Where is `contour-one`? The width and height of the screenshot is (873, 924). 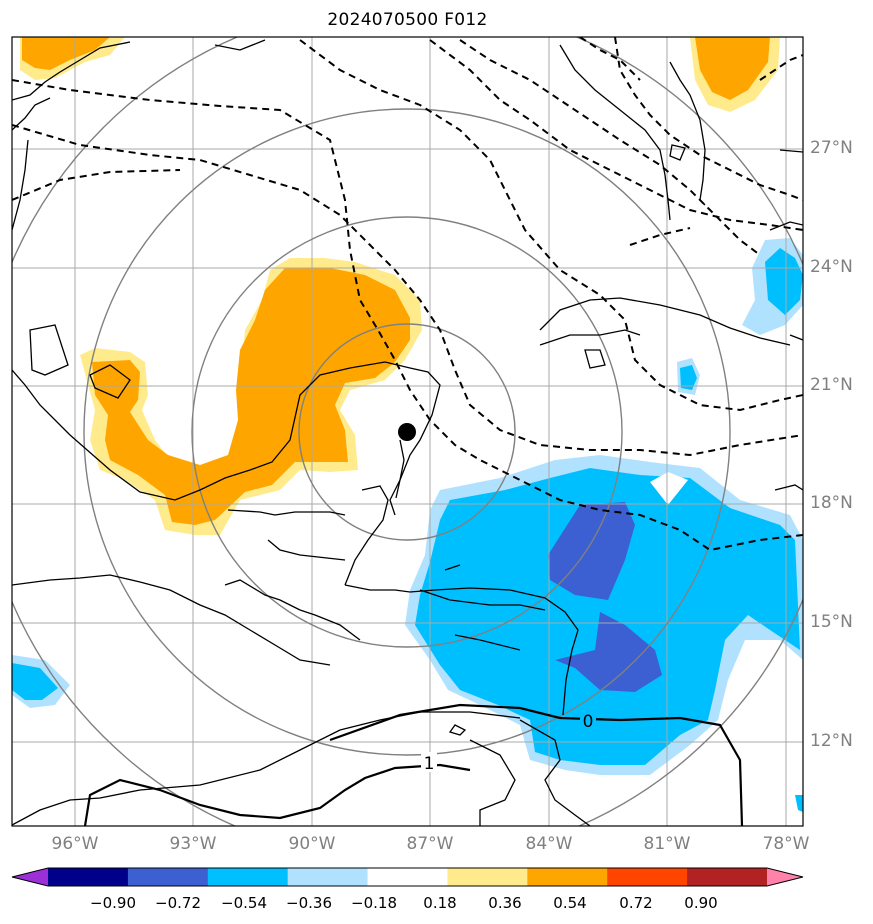 contour-one is located at coordinates (277, 794).